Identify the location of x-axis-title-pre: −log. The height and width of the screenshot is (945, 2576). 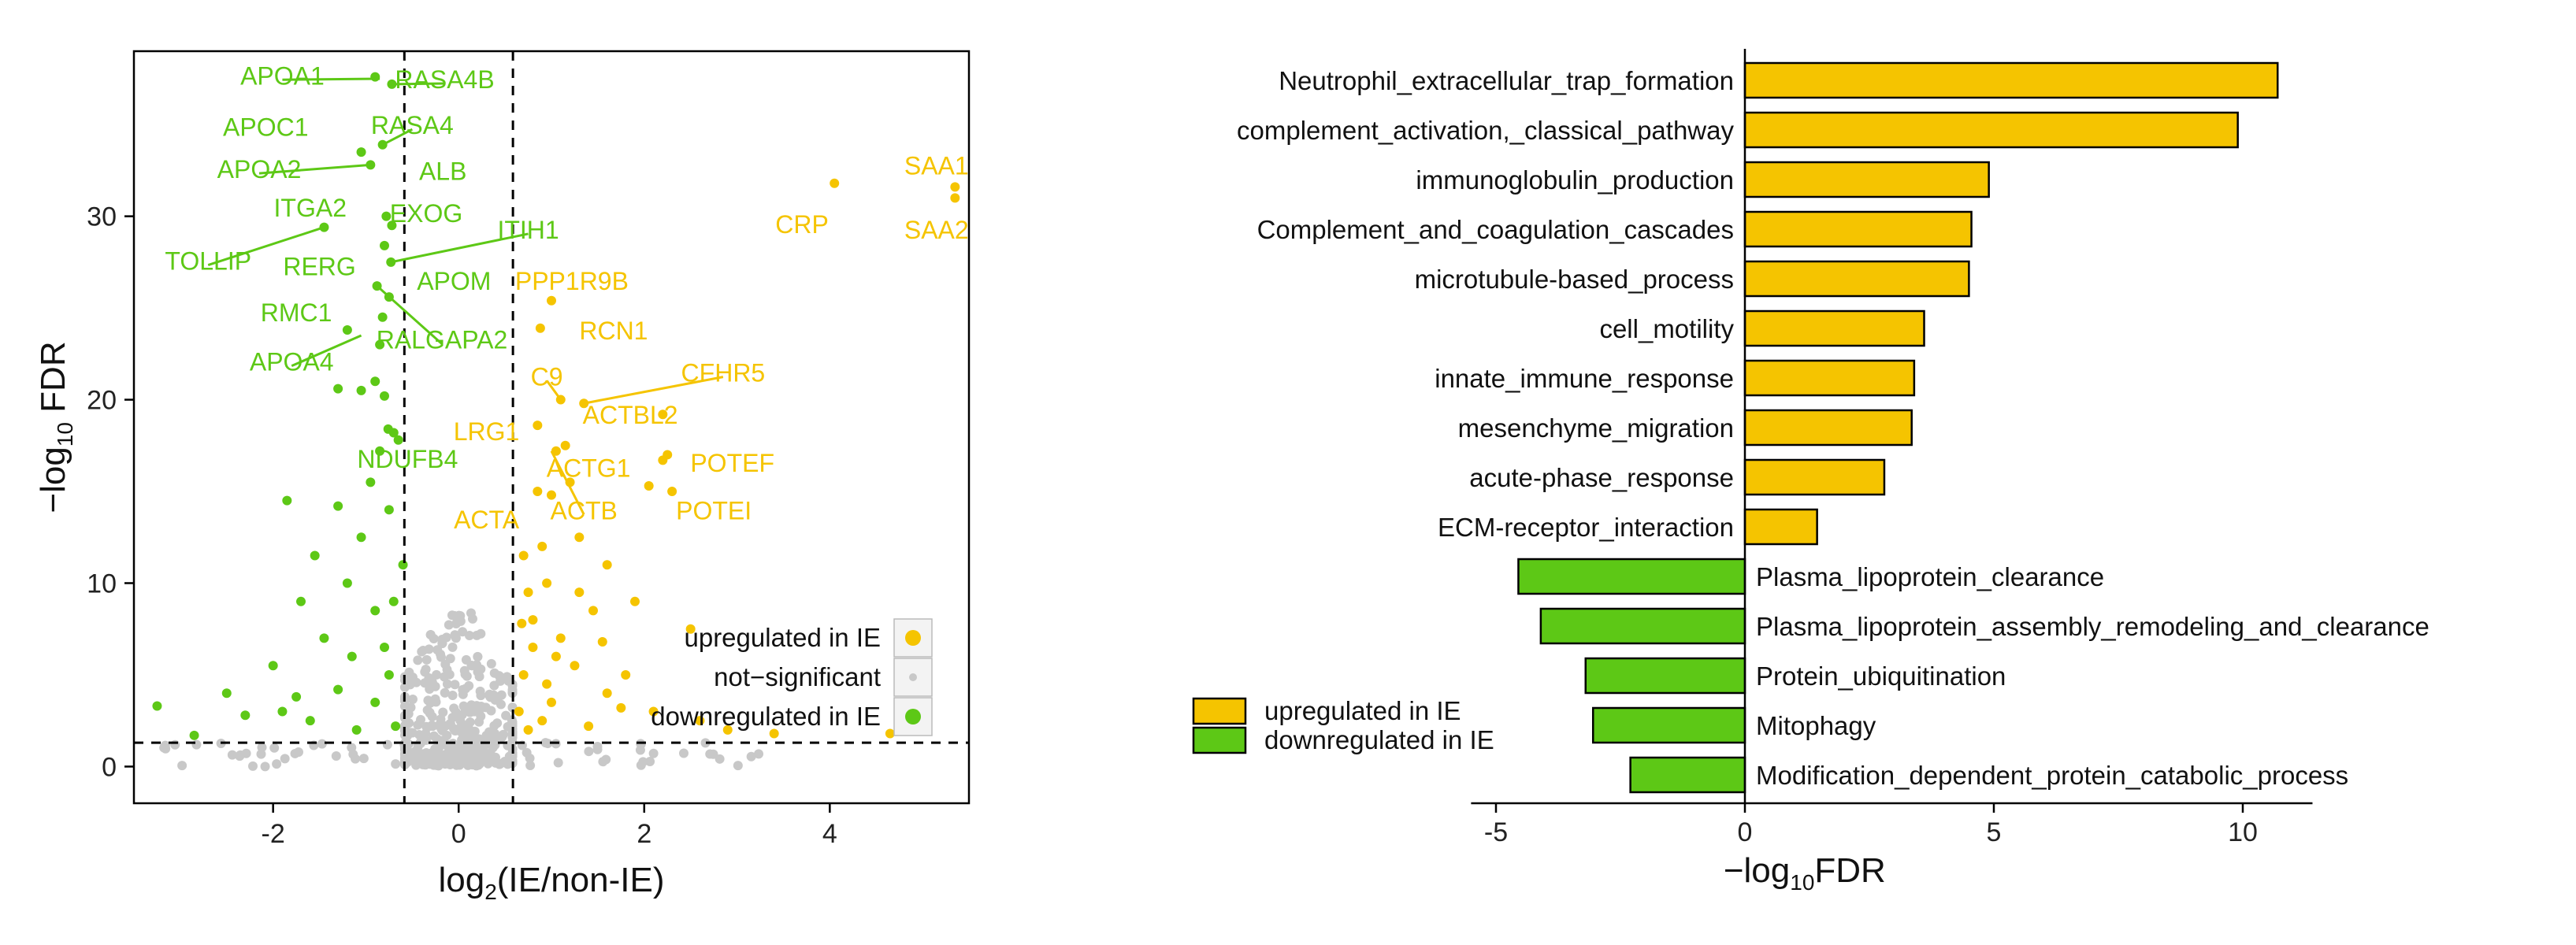
(1757, 870).